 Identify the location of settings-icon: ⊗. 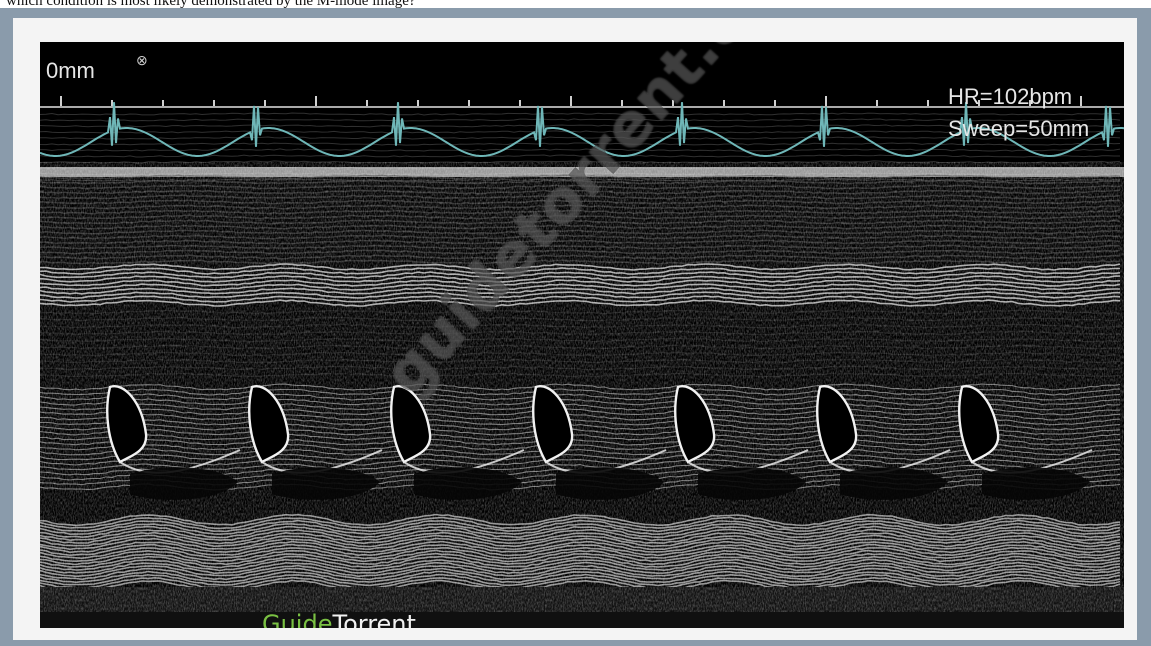
(142, 60).